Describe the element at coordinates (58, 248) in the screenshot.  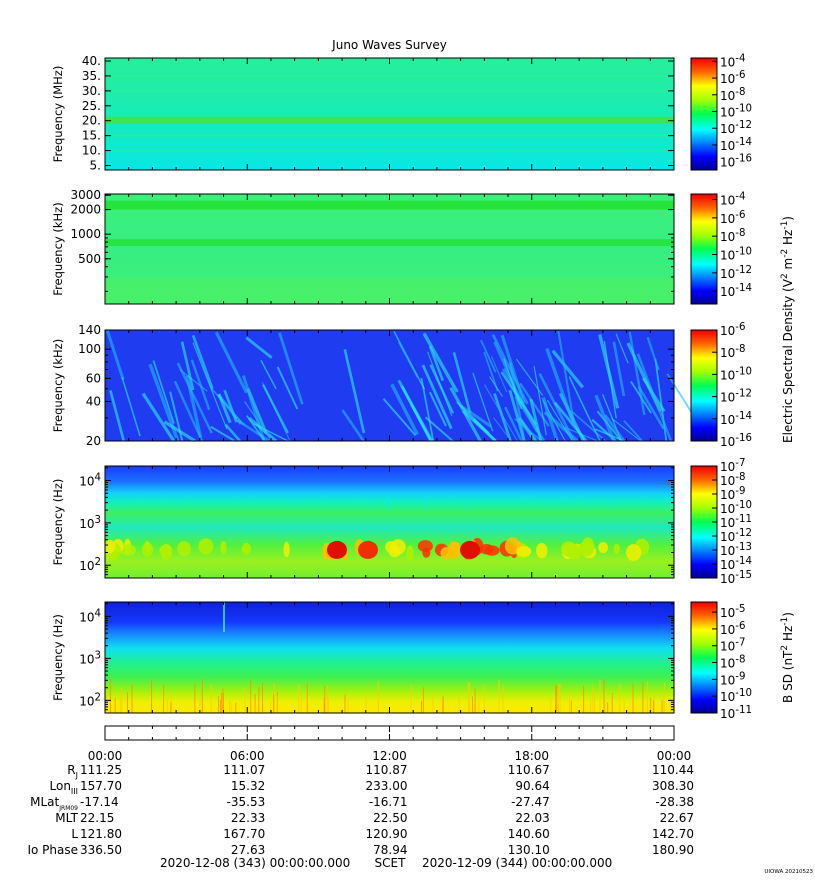
I see `y-axis-label: Frequency (kHz)` at that location.